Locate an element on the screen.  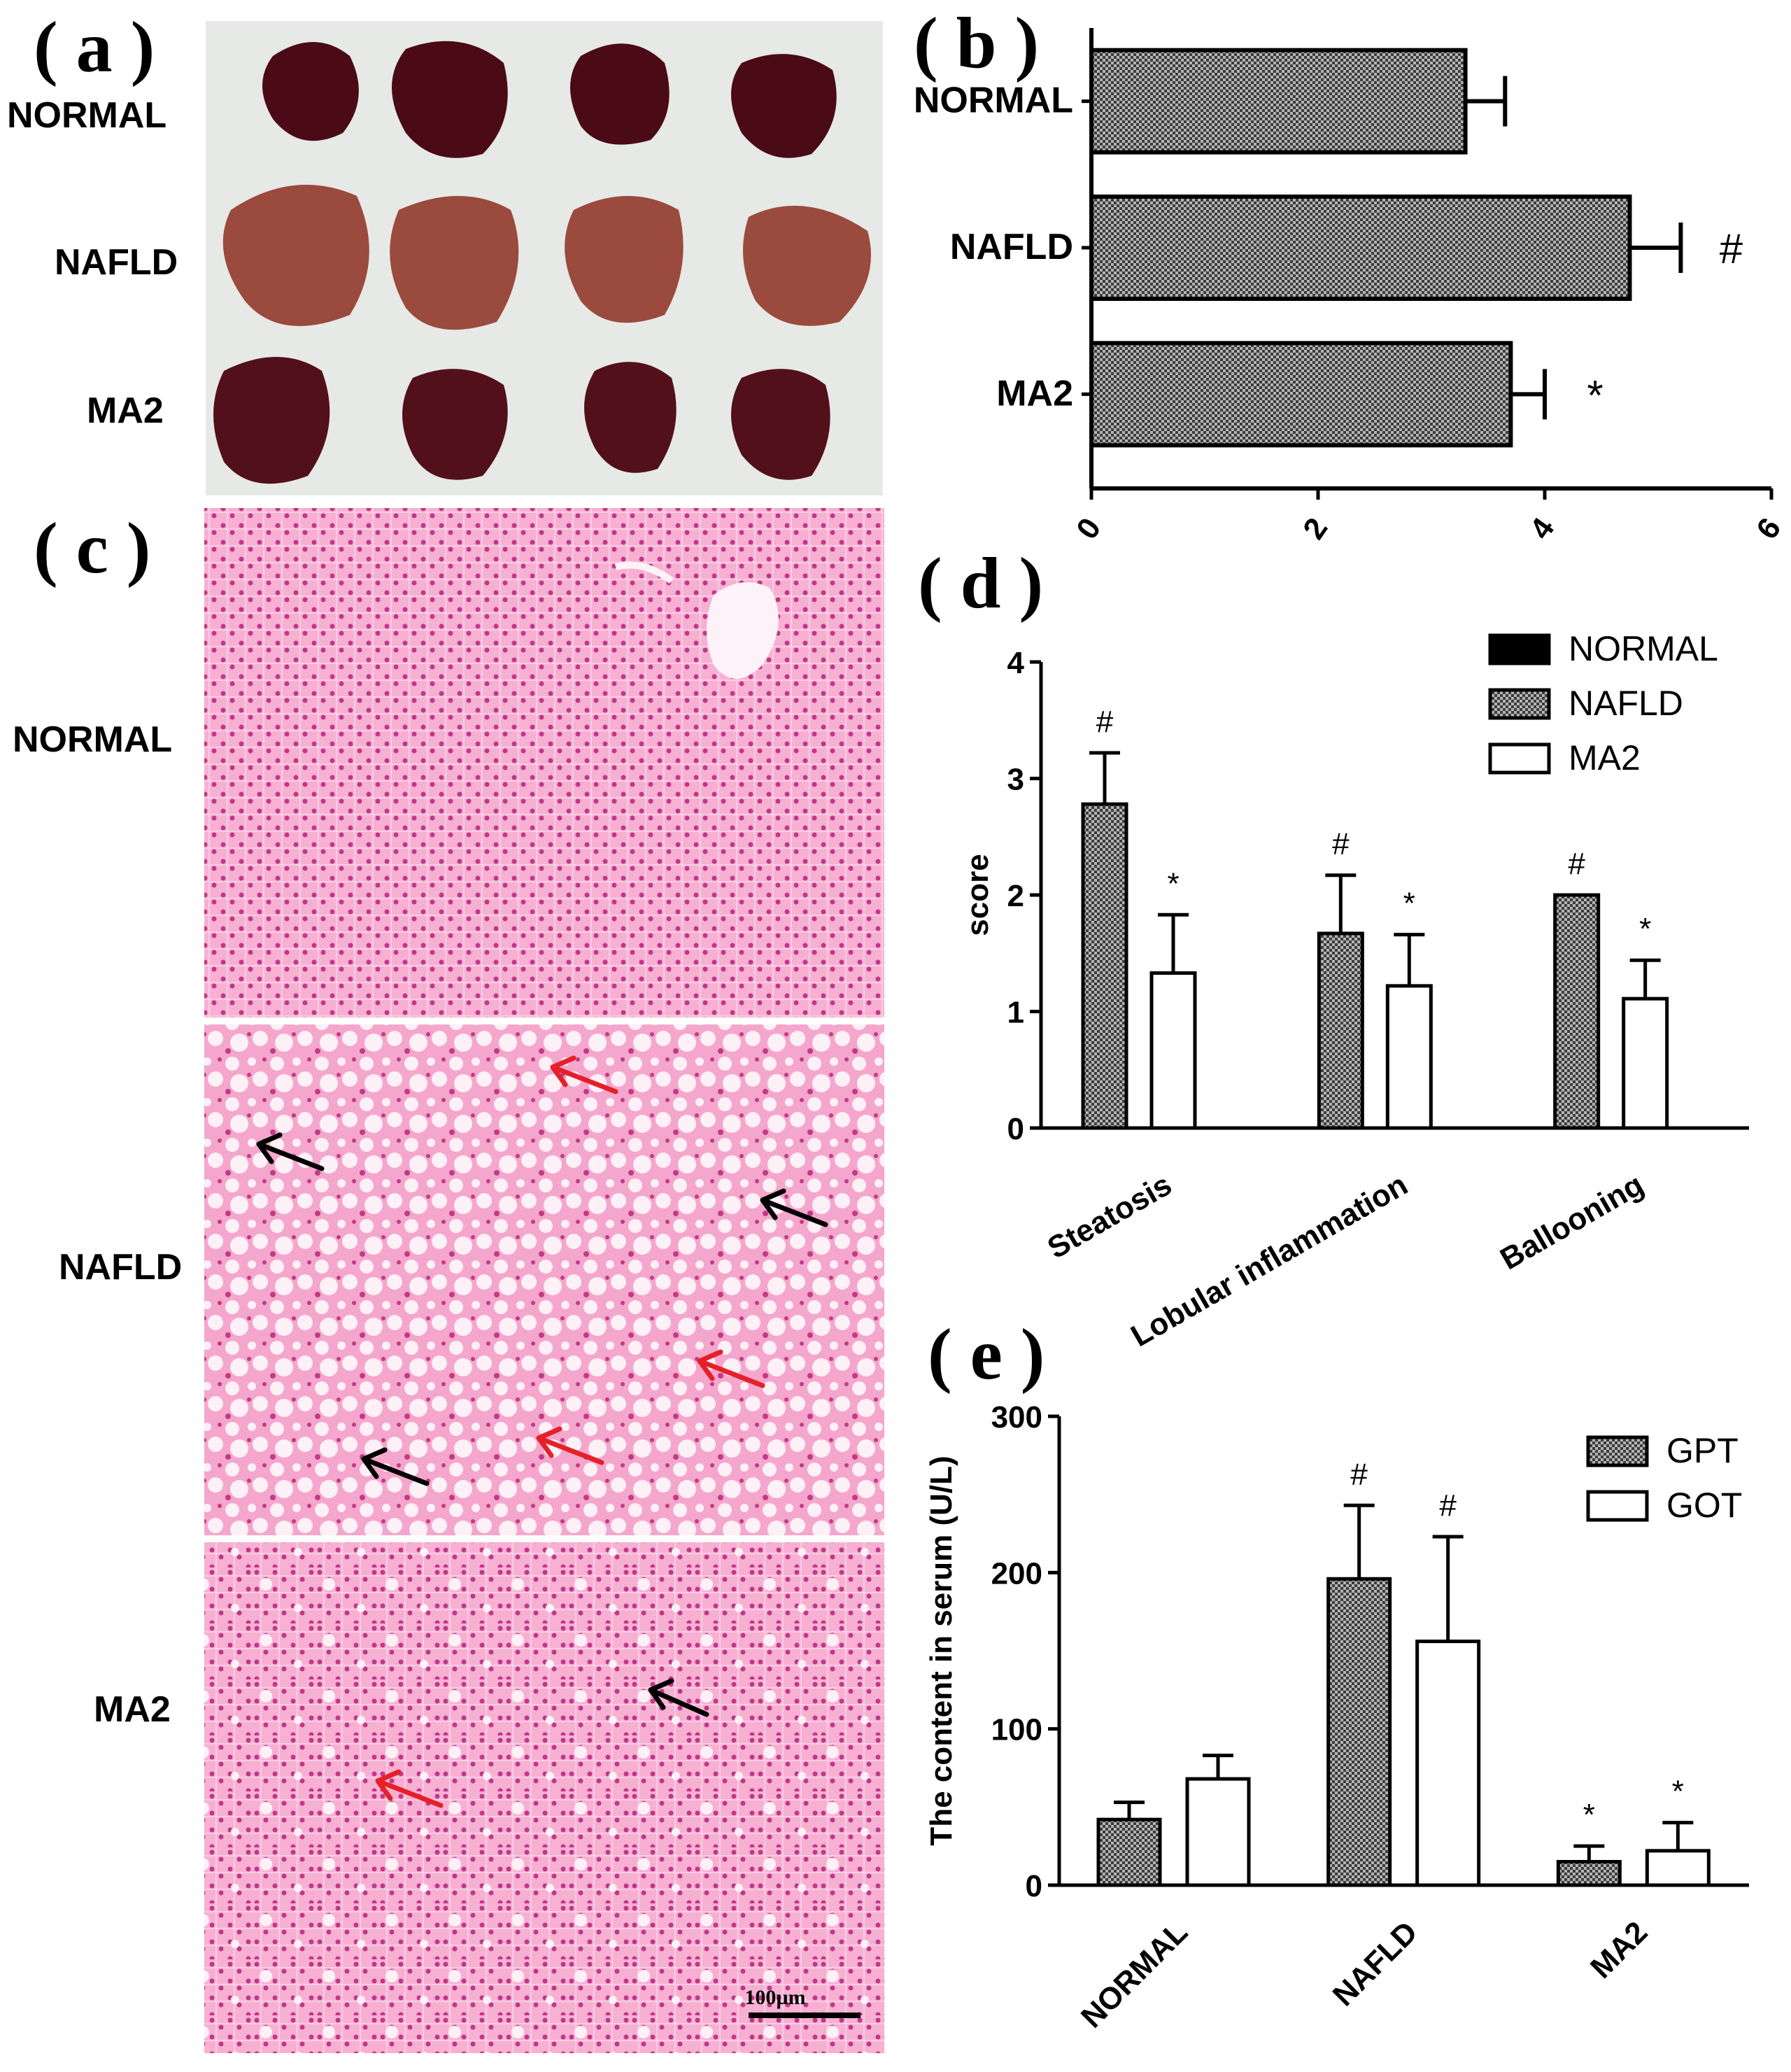
histology-normal-tissue is located at coordinates (544, 762).